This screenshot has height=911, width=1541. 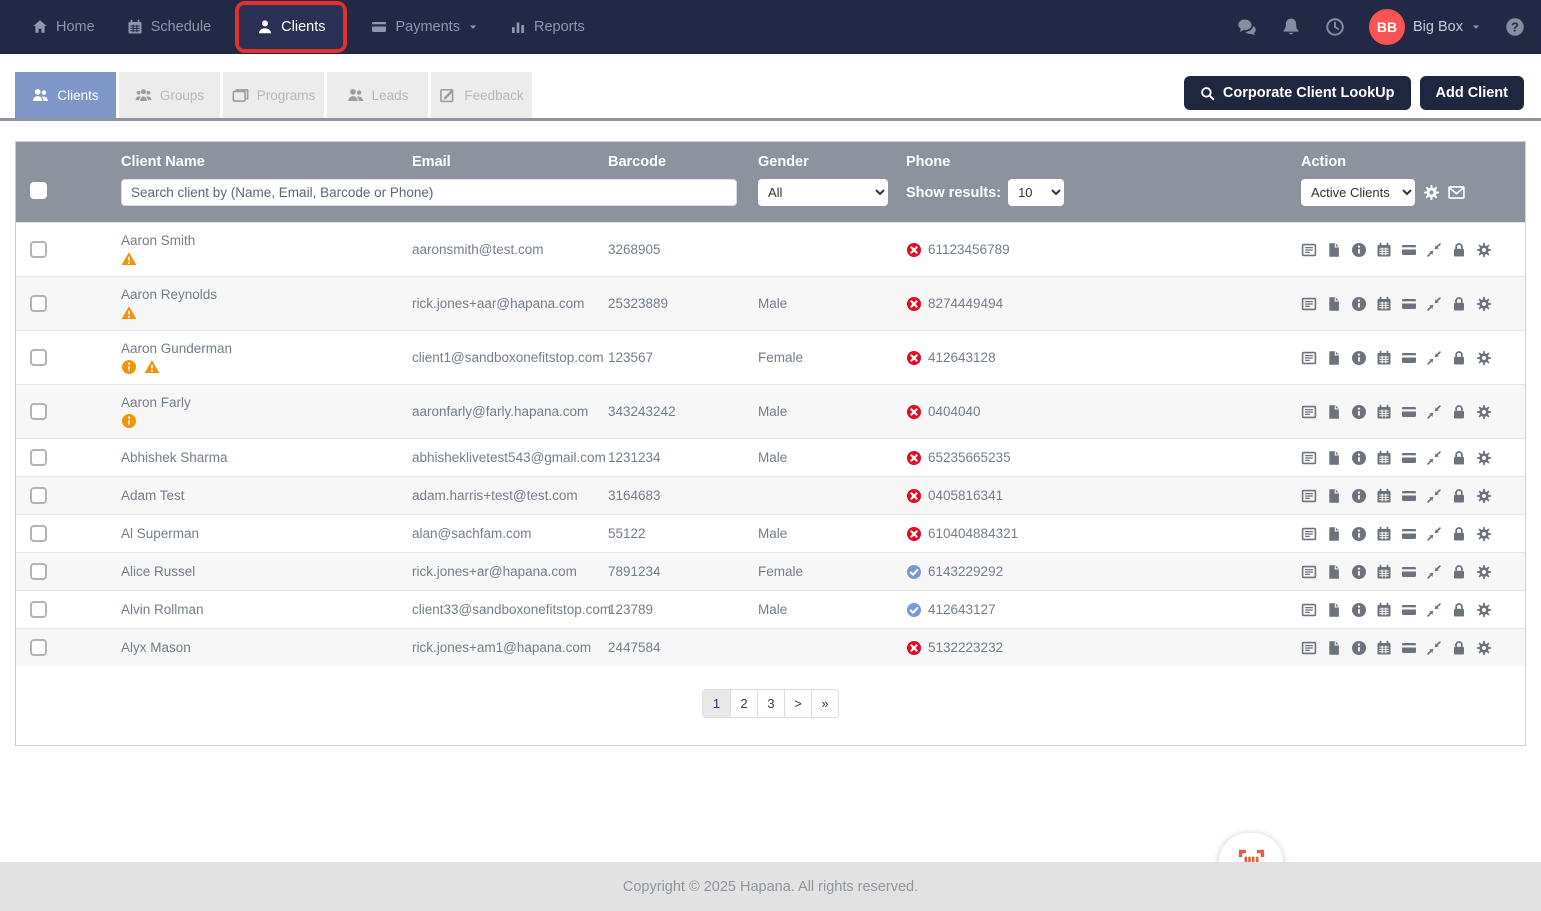 I want to click on corporate-client-lookup-button: Corporate Client LookUp, so click(x=1297, y=93).